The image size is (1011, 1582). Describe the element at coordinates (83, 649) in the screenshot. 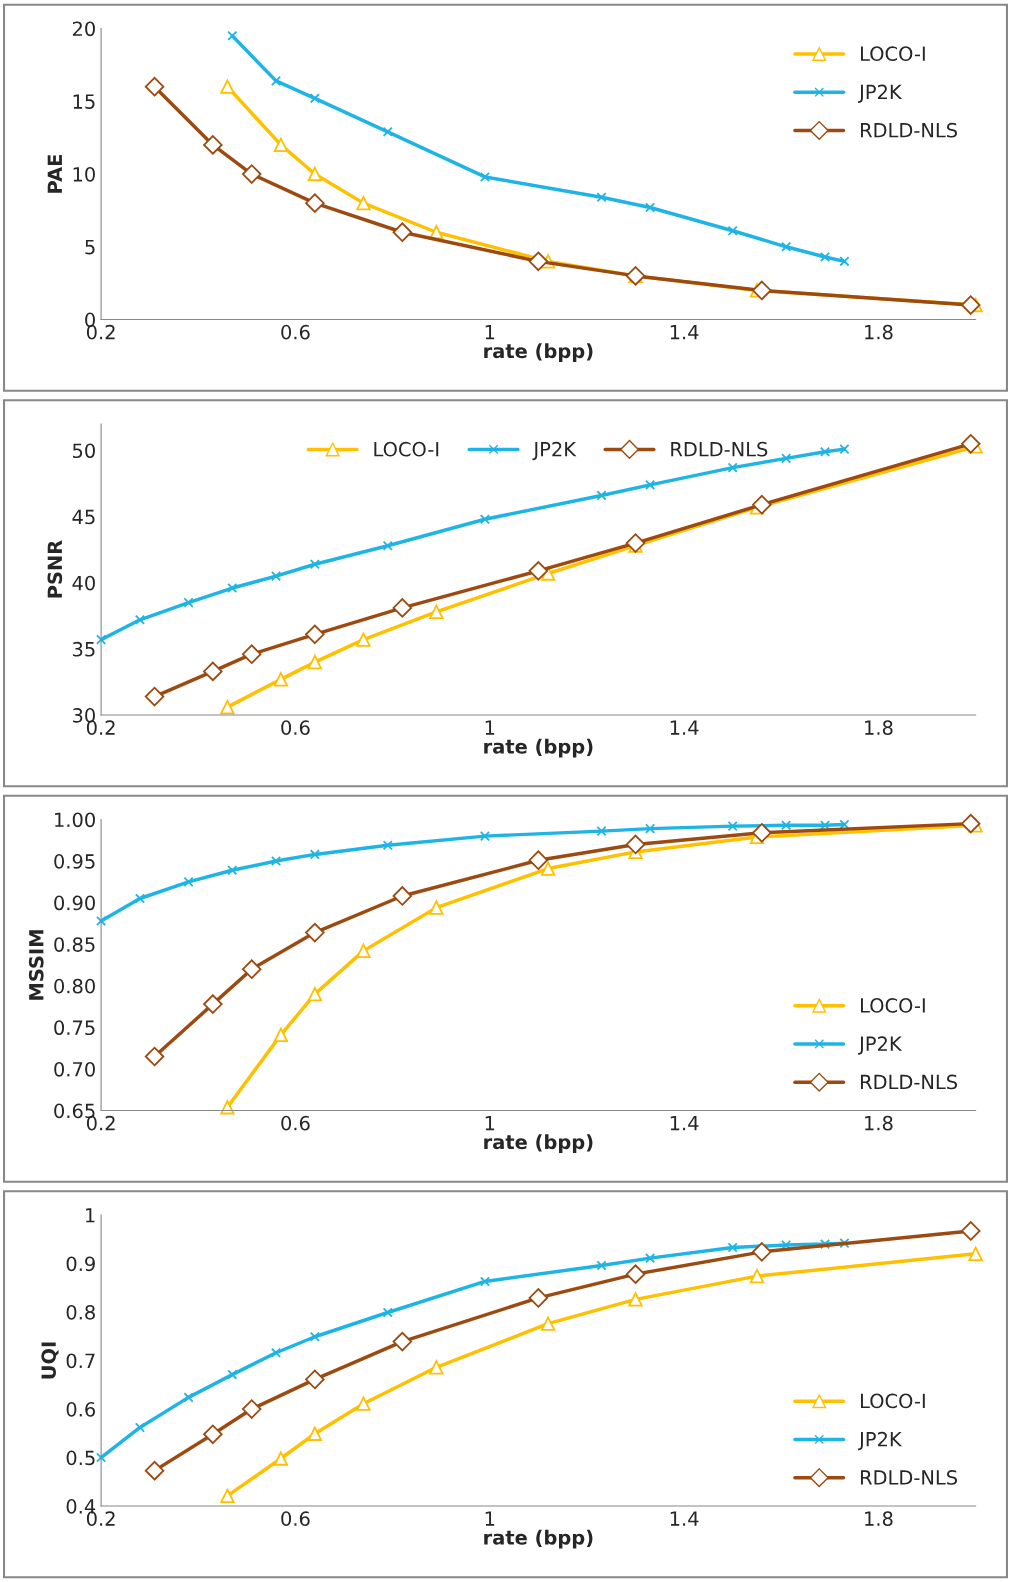

I see `y-tick-label: 35` at that location.